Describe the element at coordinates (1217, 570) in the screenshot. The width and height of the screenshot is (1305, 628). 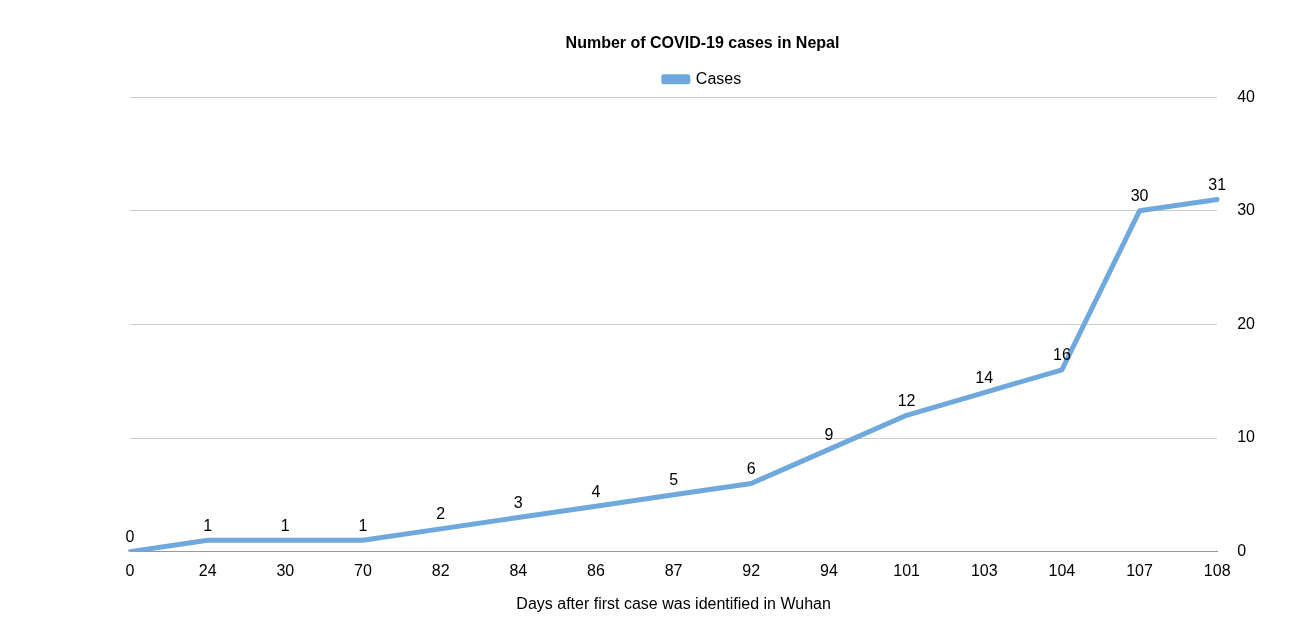
I see `x-tick-label: 108` at that location.